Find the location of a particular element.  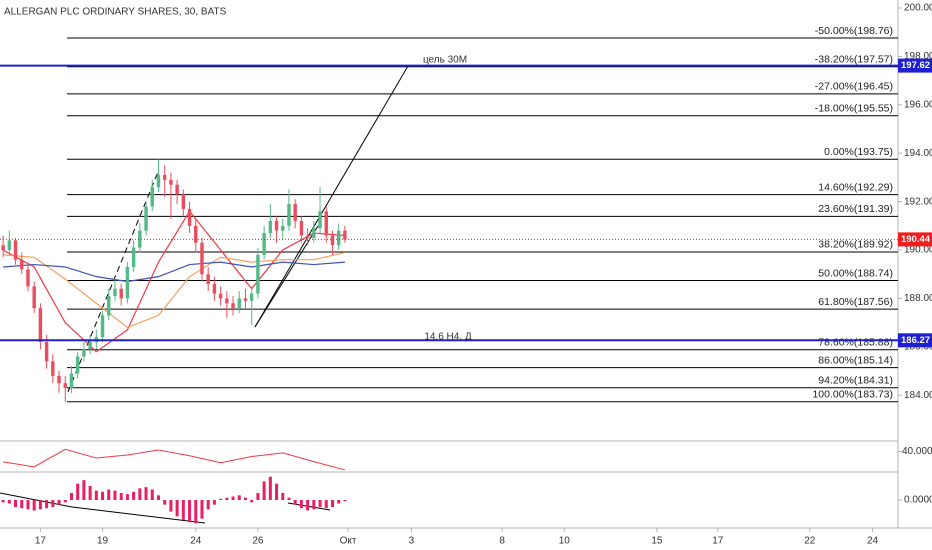

trend-line is located at coordinates (331, 196).